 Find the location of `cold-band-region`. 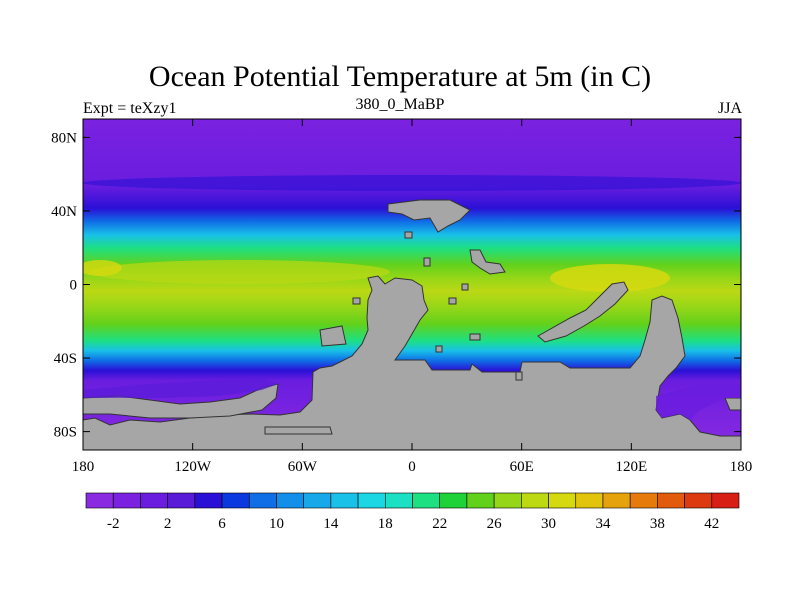

cold-band-region is located at coordinates (412, 183).